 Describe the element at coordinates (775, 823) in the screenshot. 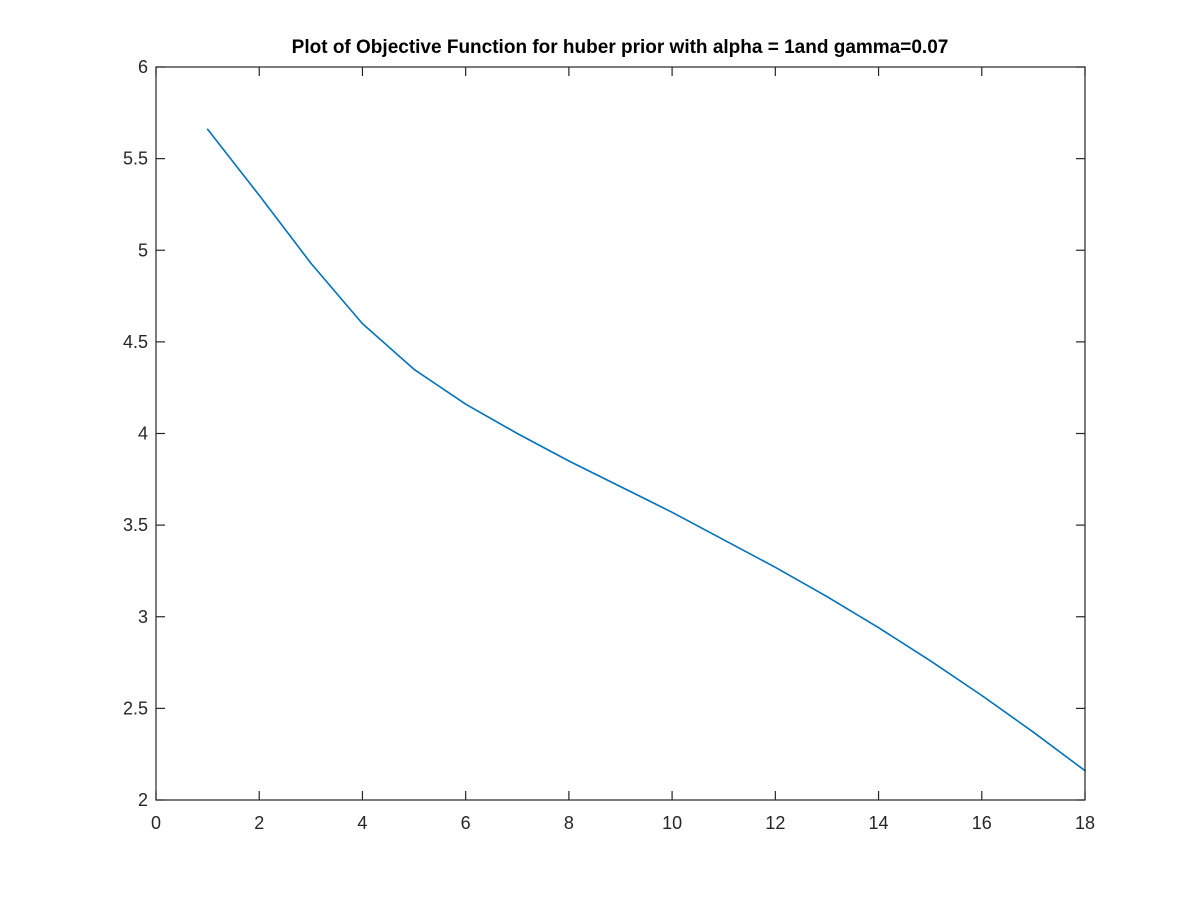

I see `x-tick-label: 12` at that location.